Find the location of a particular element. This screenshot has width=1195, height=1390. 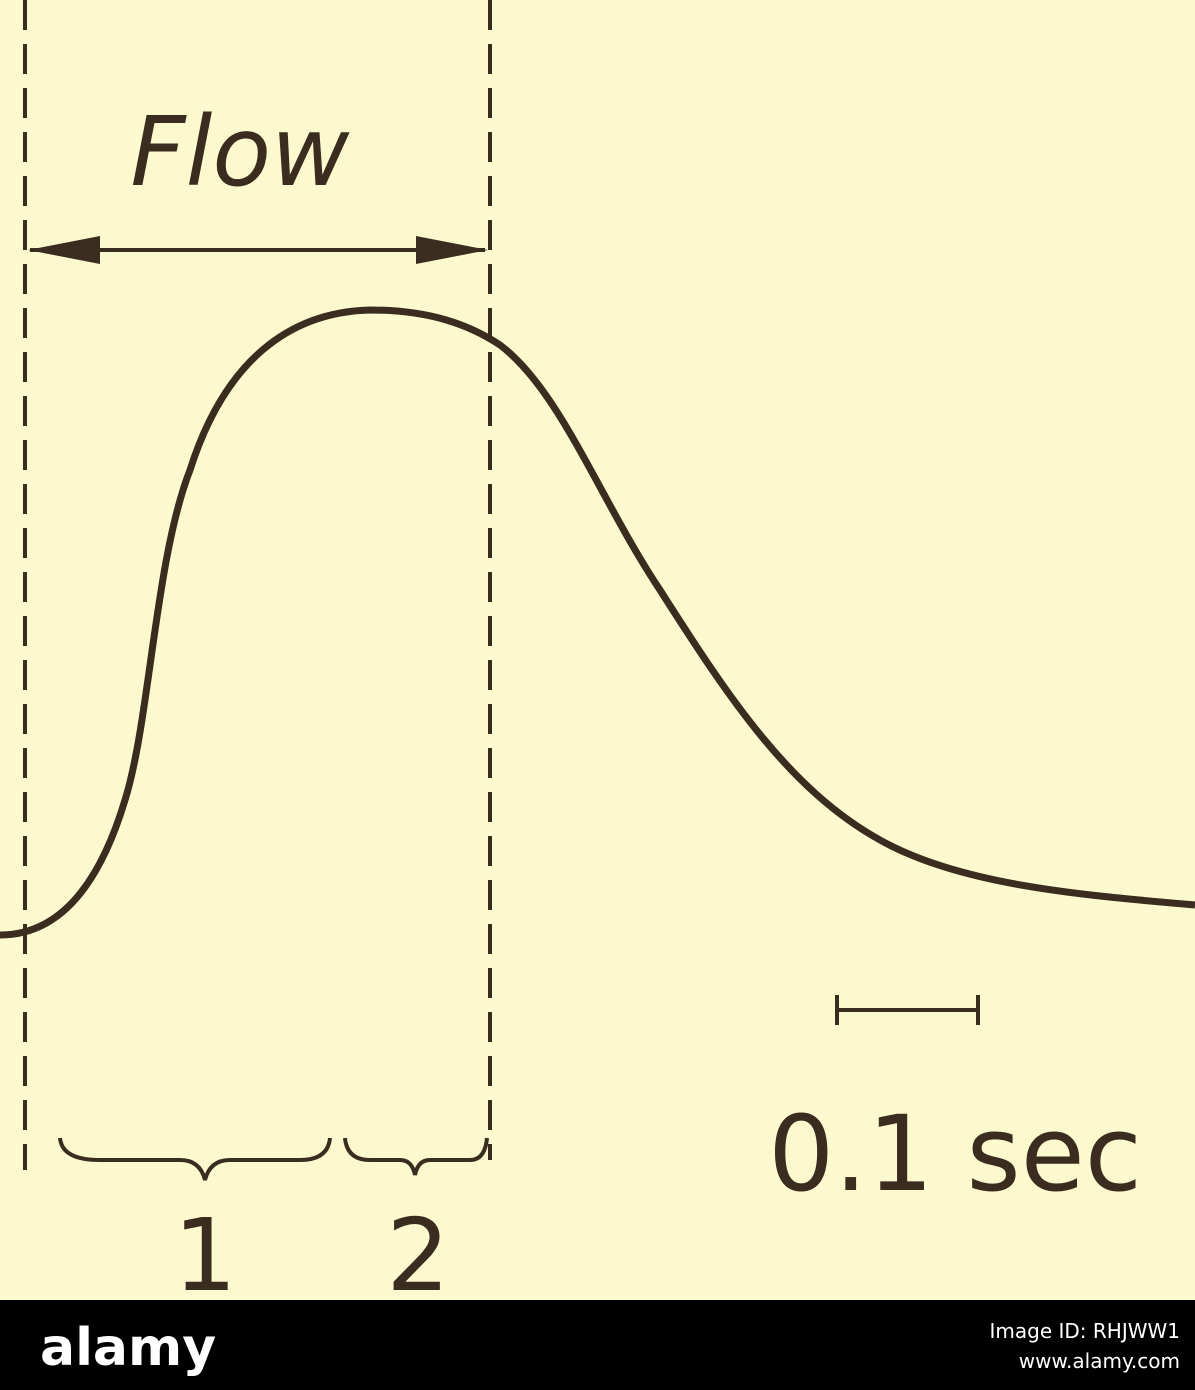

footer-url: www.alamy.com is located at coordinates (1099, 1361).